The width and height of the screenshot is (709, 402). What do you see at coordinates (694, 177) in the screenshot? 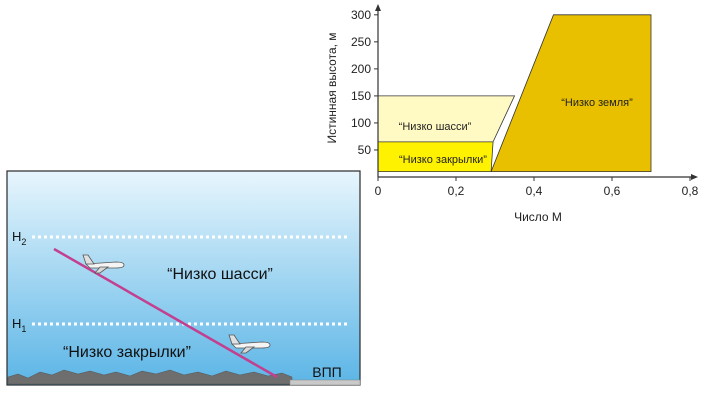
I see `x-axis-arrow` at bounding box center [694, 177].